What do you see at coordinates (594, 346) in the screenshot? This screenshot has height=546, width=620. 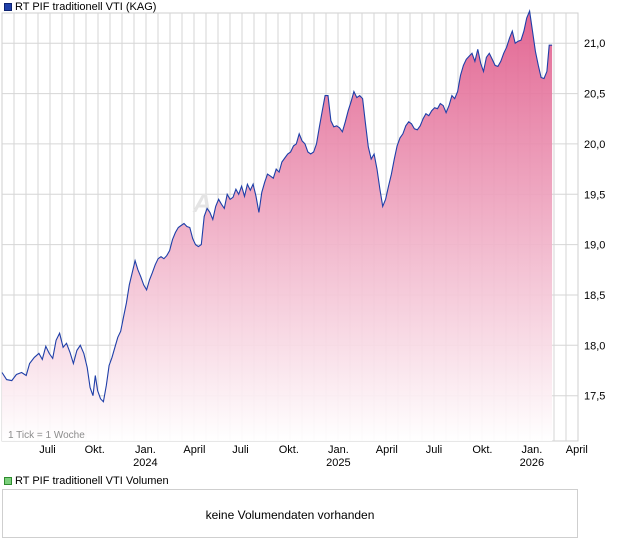 I see `y-tick-label: 18,0` at bounding box center [594, 346].